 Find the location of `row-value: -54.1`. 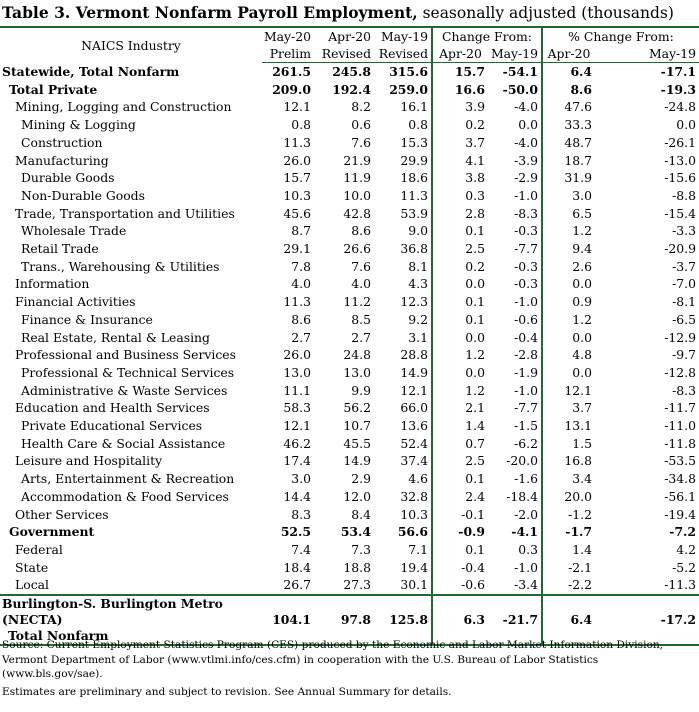

row-value: -54.1 is located at coordinates (520, 71).